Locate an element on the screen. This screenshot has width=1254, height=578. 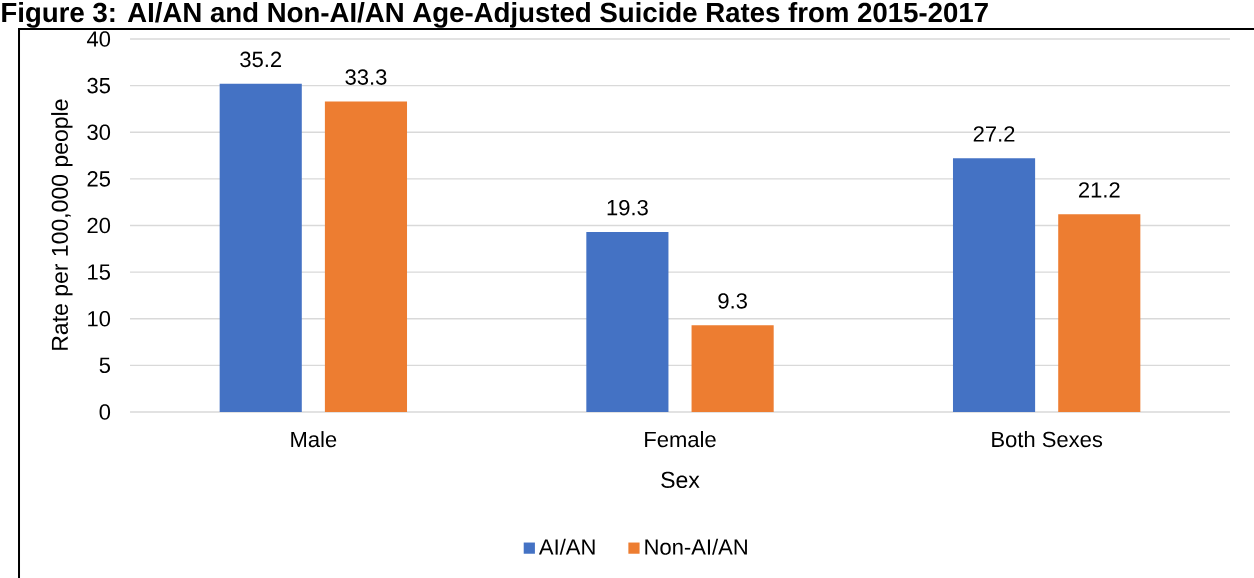
y-tick-label: 10 is located at coordinates (99, 318).